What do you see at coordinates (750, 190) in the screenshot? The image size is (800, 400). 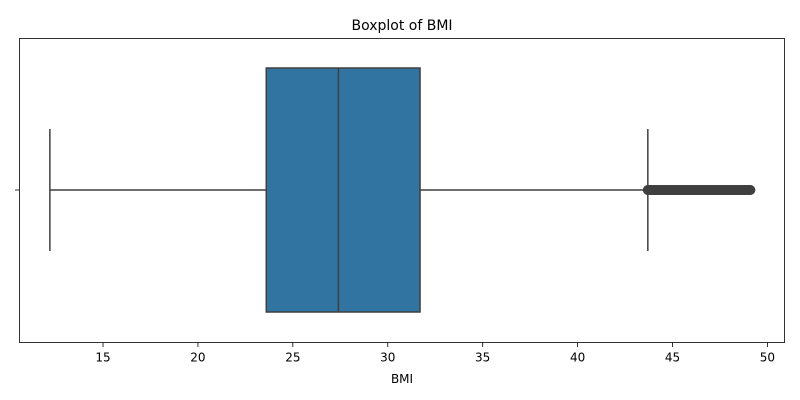 I see `outlier-point` at bounding box center [750, 190].